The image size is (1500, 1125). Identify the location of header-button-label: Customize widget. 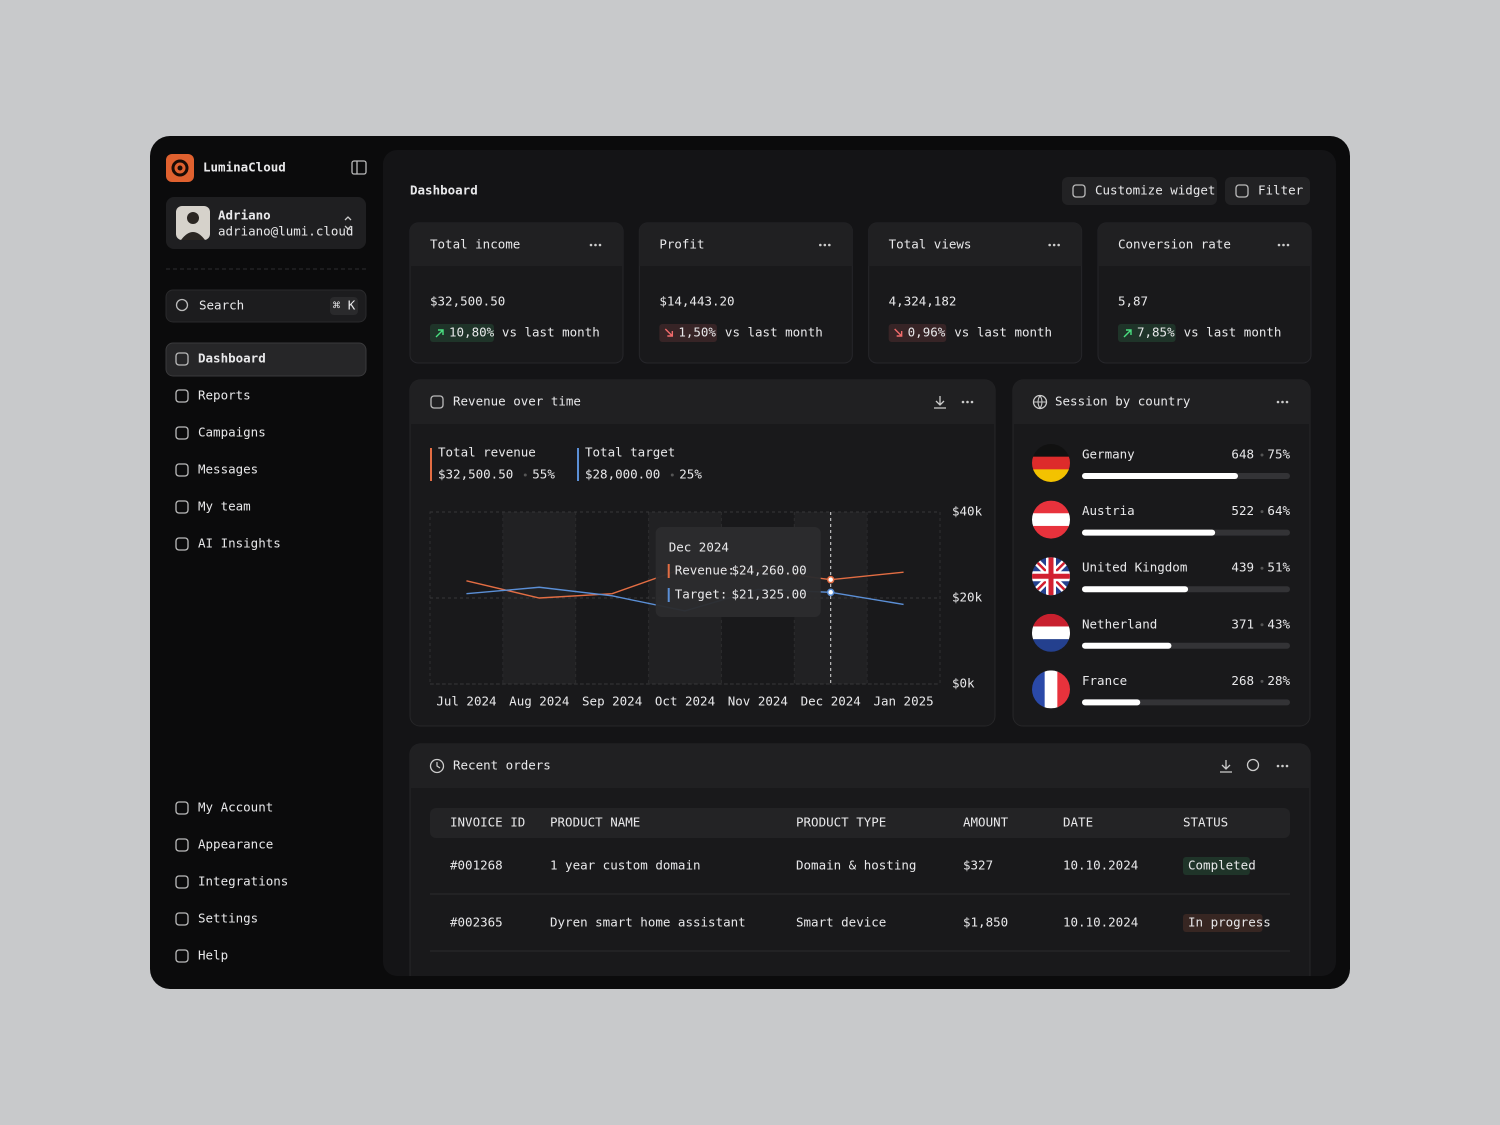
(1155, 190).